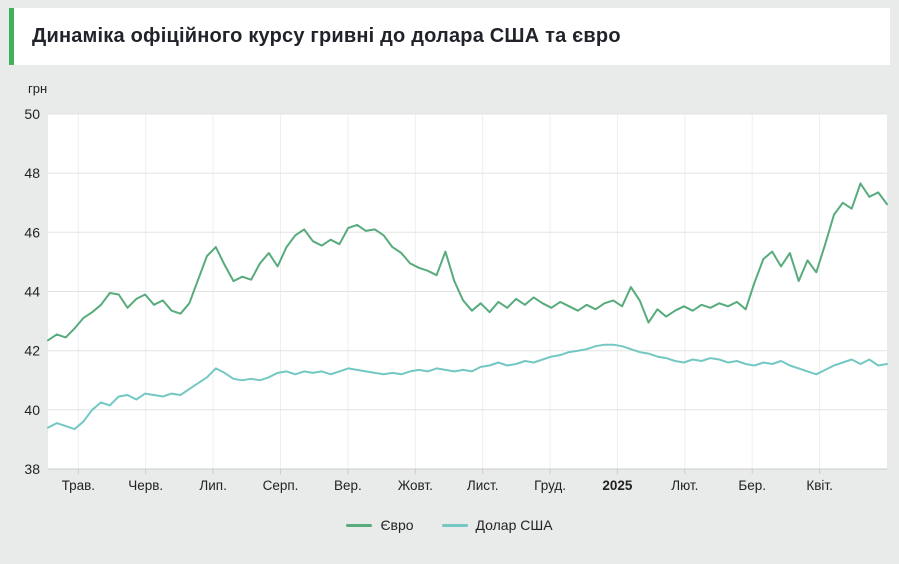 The width and height of the screenshot is (899, 564). I want to click on svg-text: Груд., so click(550, 485).